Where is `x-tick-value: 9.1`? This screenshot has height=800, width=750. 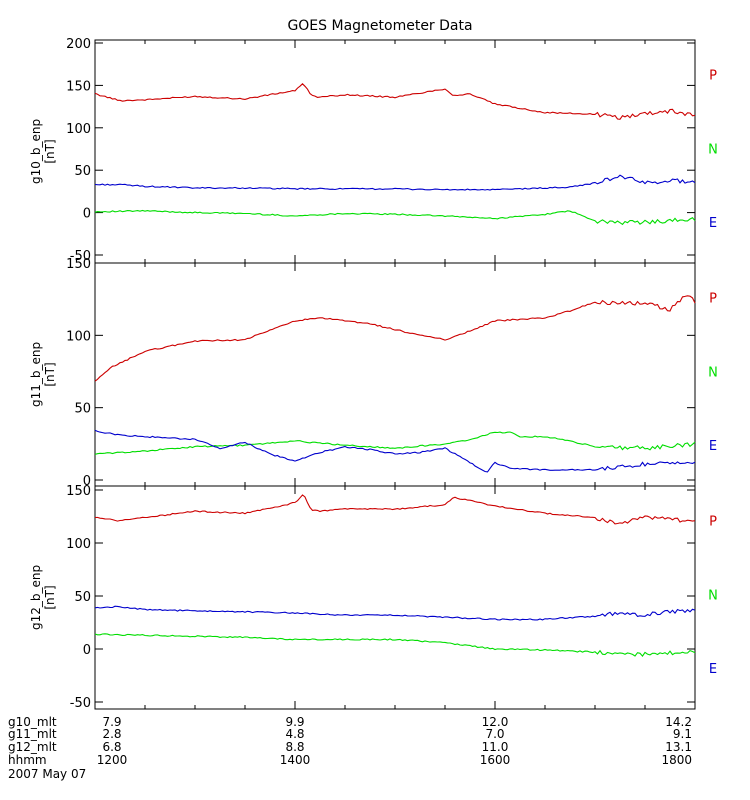 x-tick-value: 9.1 is located at coordinates (682, 734).